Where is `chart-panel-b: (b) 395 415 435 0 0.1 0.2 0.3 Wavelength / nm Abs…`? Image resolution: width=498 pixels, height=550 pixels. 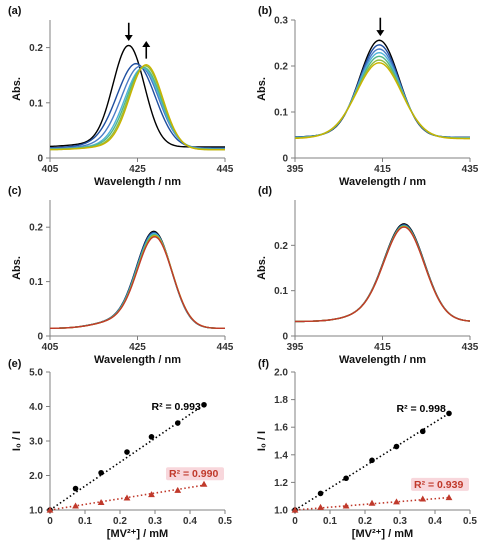
chart-panel-b: (b) 395 415 435 0 0.1 0.2 0.3 Wavelength / nm Abs… is located at coordinates (367, 96).